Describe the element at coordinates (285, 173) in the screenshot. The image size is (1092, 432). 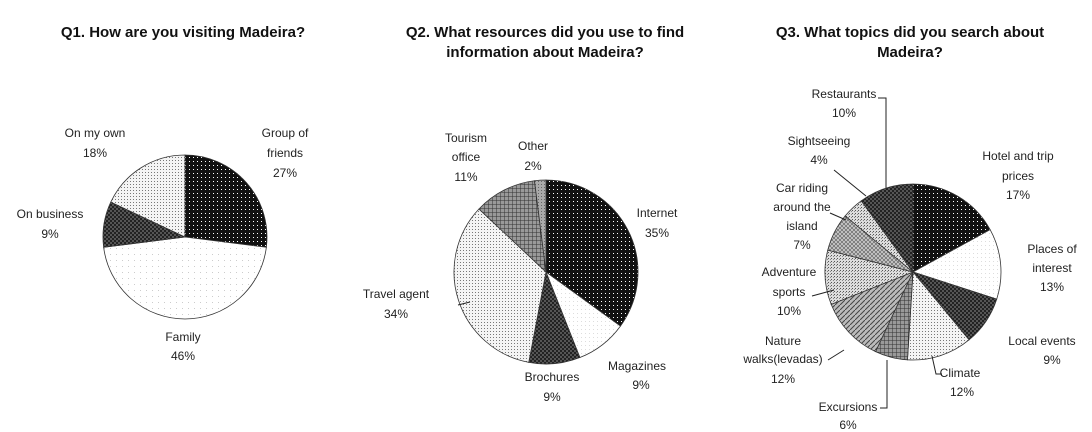
I see `chart1-value-group-of-friends: 27%` at that location.